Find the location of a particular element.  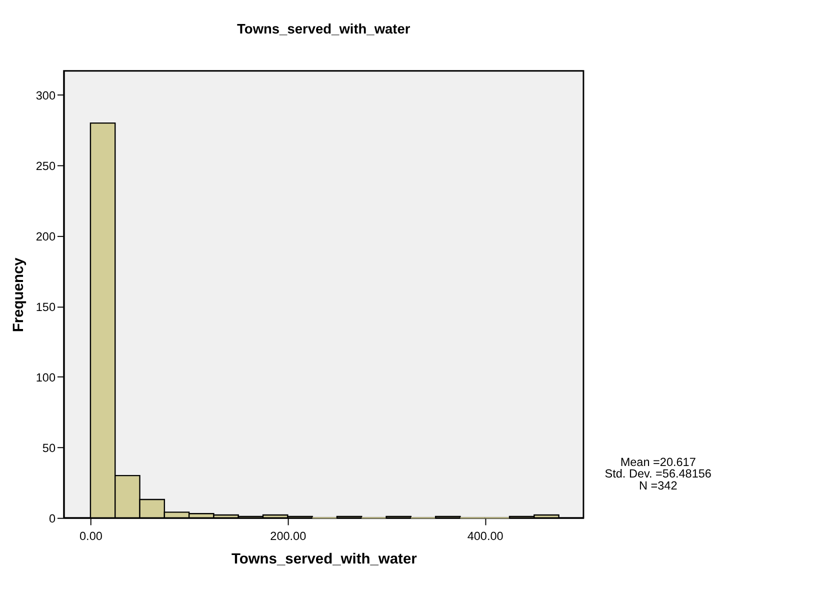

chart-title: Towns_served_with_water is located at coordinates (324, 29).